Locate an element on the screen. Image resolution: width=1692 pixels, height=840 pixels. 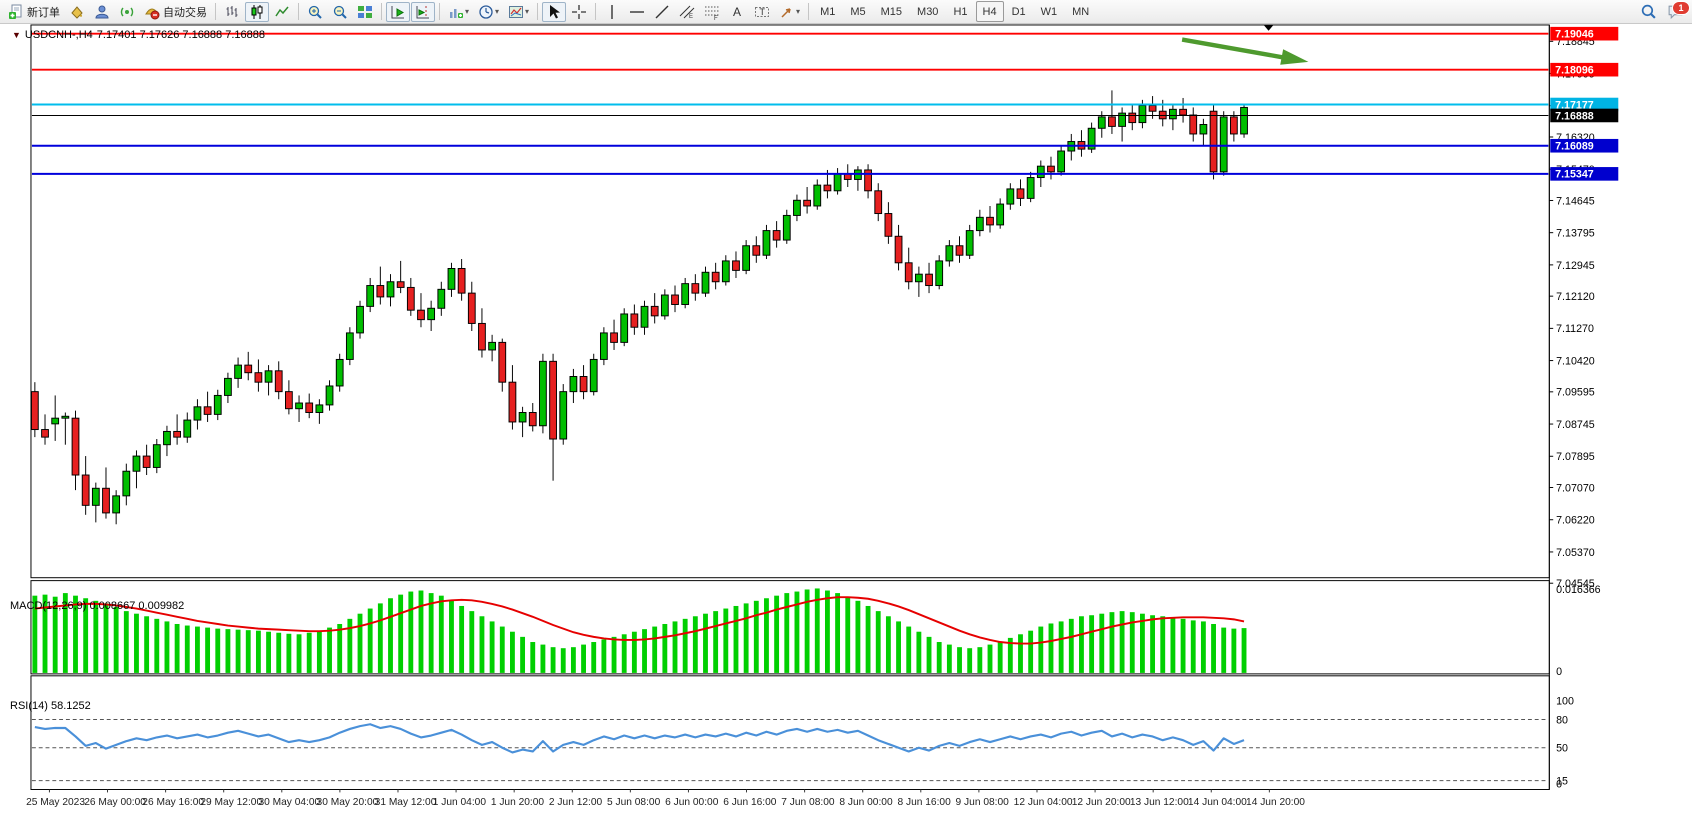
time-axis-label: 9 Jun 08:00 is located at coordinates (983, 802).